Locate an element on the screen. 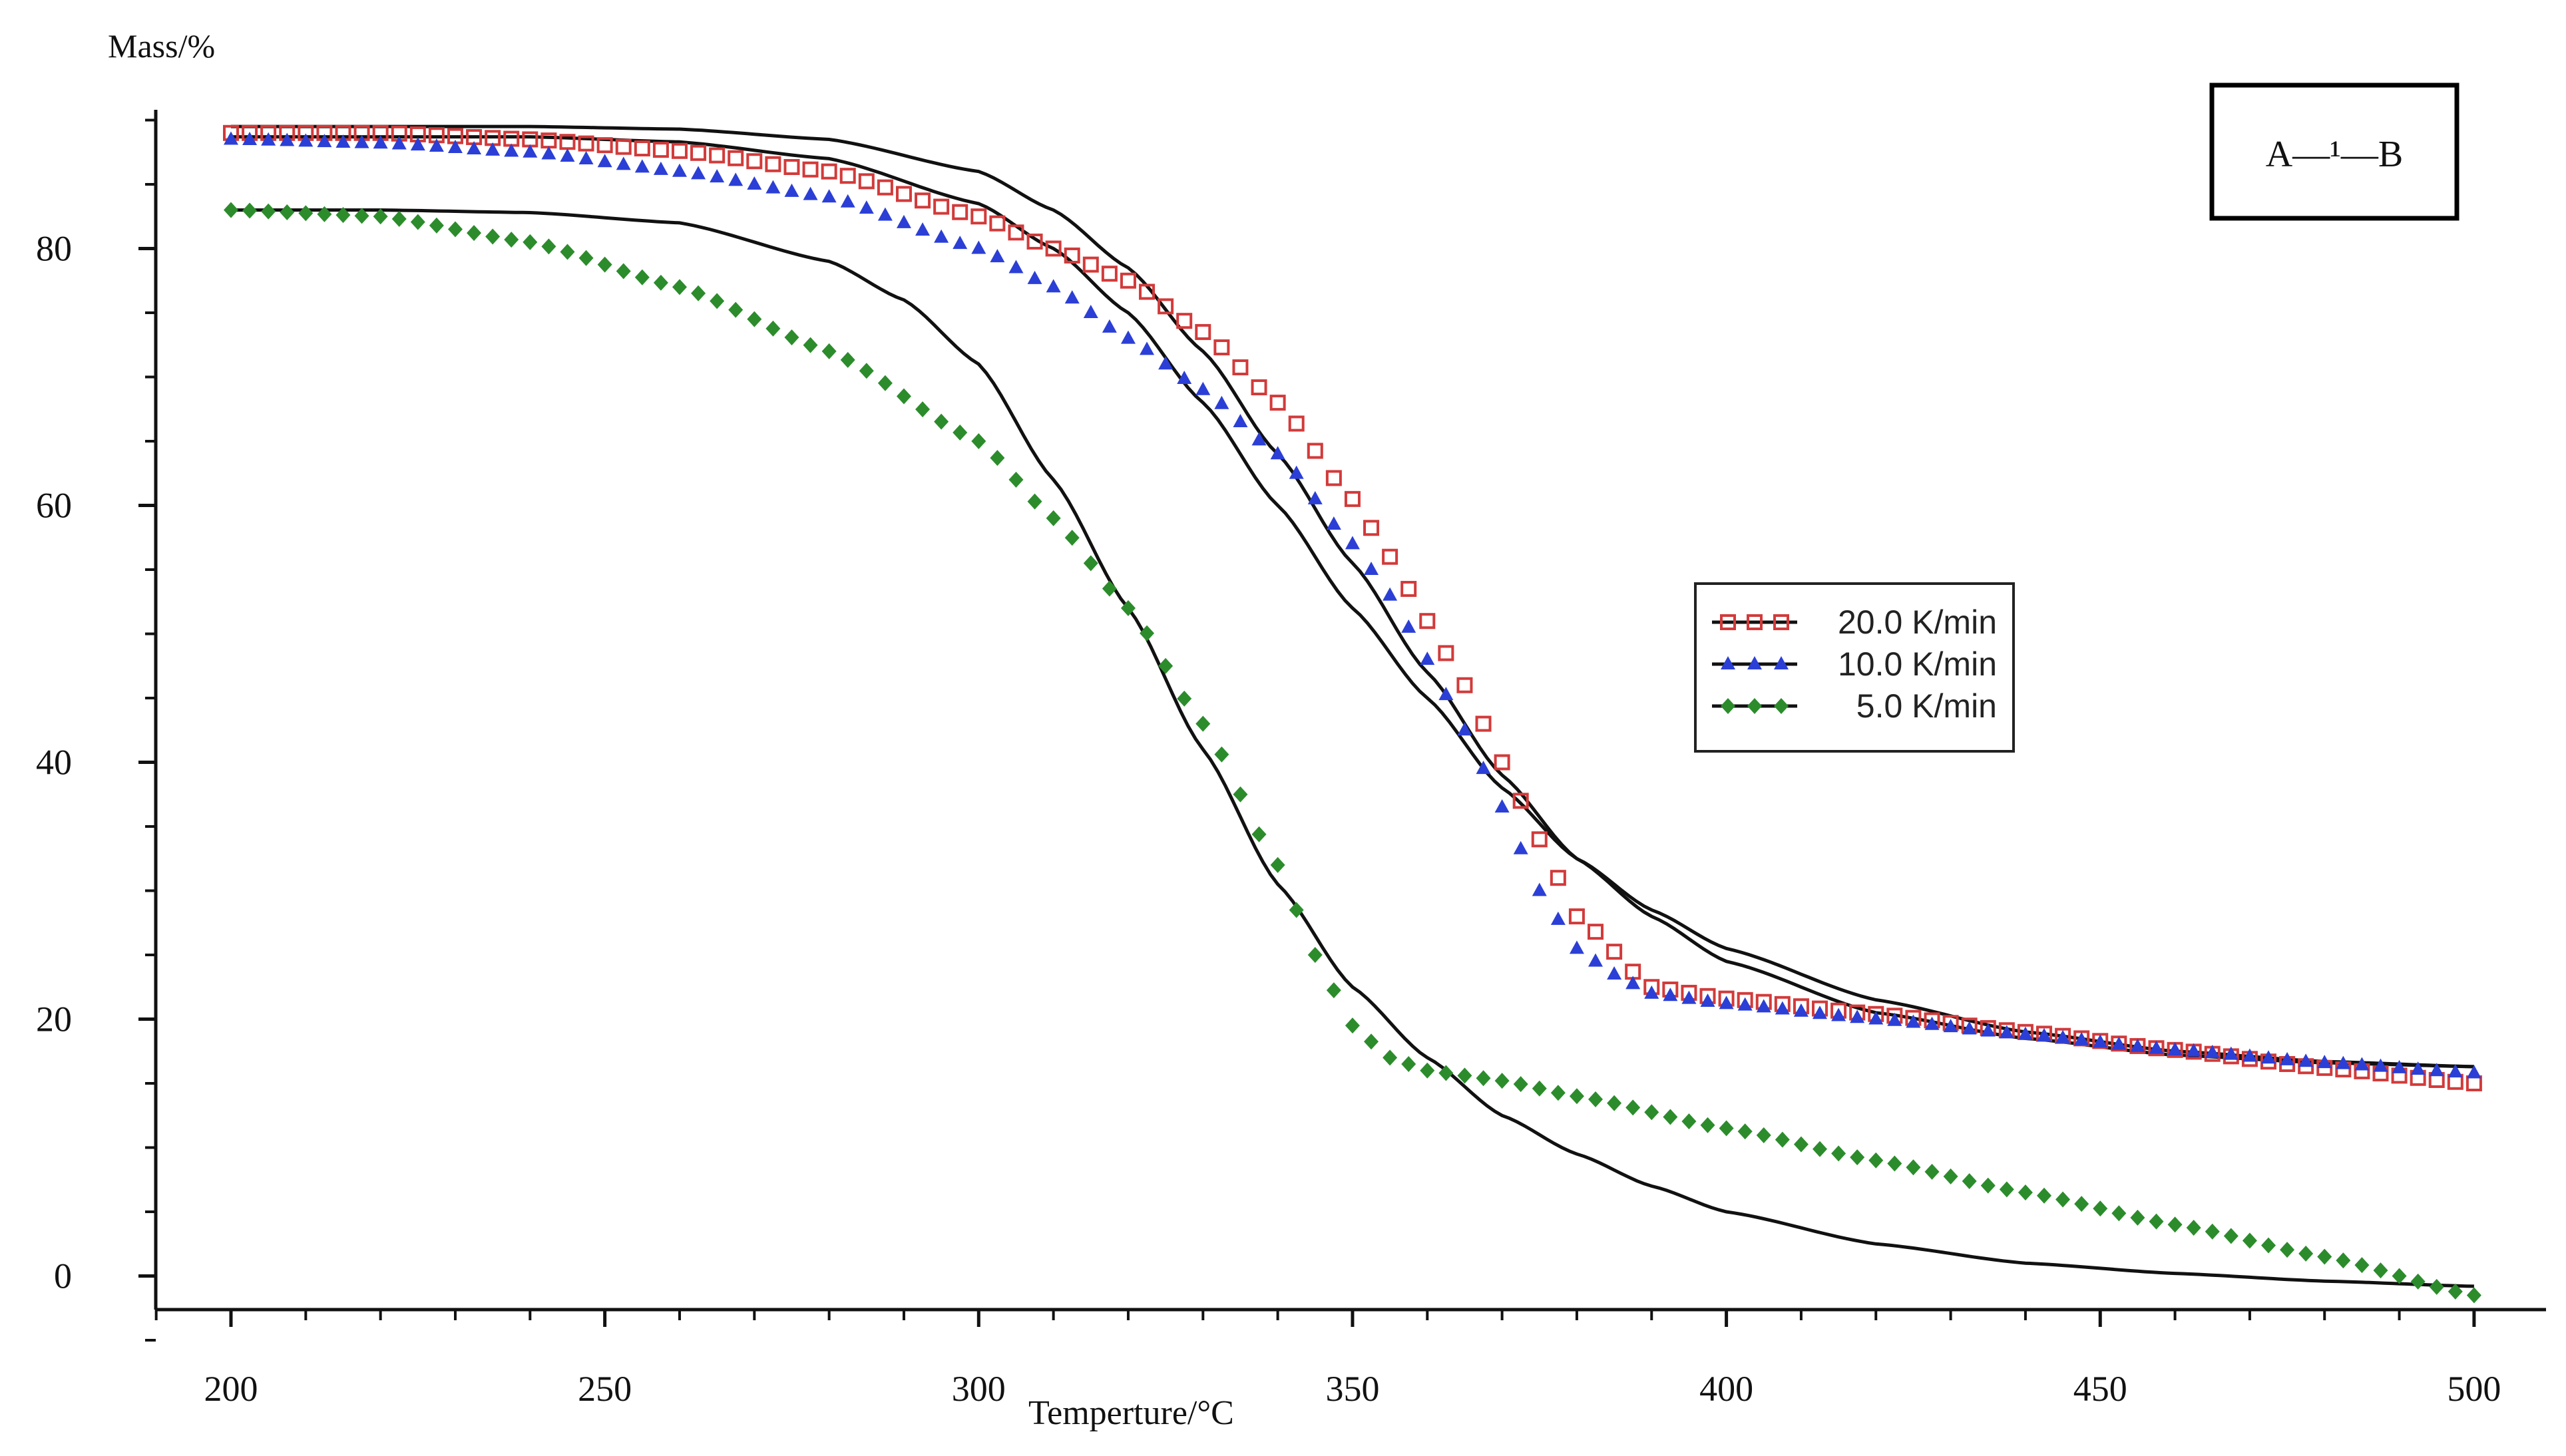 The width and height of the screenshot is (2566, 1456). annotation-label: A—¹—B is located at coordinates (2335, 154).